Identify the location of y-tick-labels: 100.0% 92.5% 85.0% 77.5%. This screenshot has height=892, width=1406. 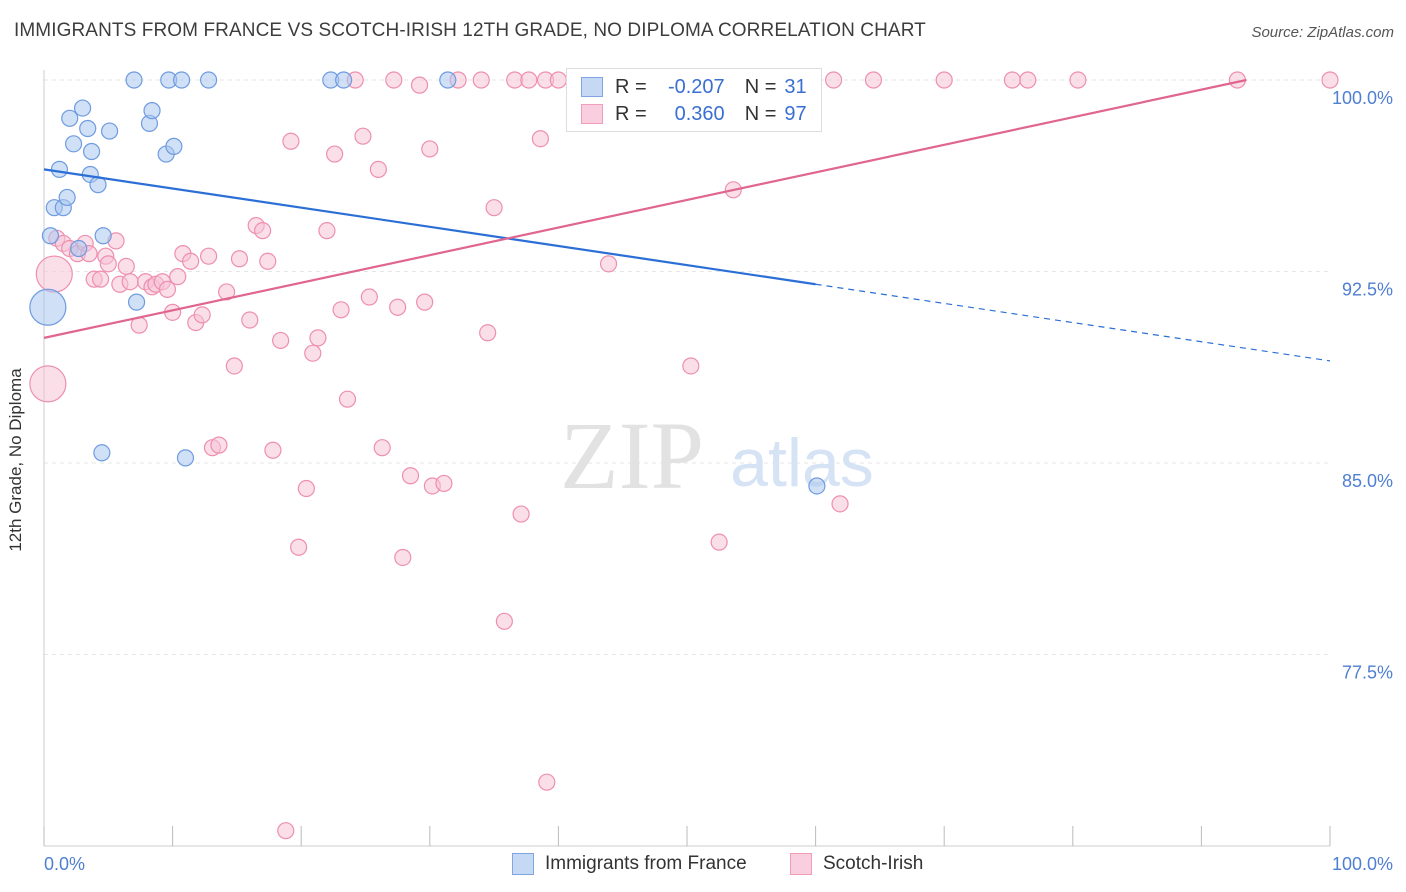
(1362, 385).